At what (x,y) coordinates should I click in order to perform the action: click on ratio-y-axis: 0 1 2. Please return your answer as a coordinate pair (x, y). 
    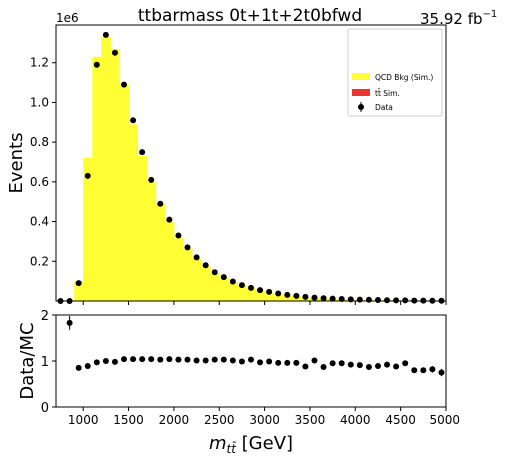
    Looking at the image, I should click on (48, 362).